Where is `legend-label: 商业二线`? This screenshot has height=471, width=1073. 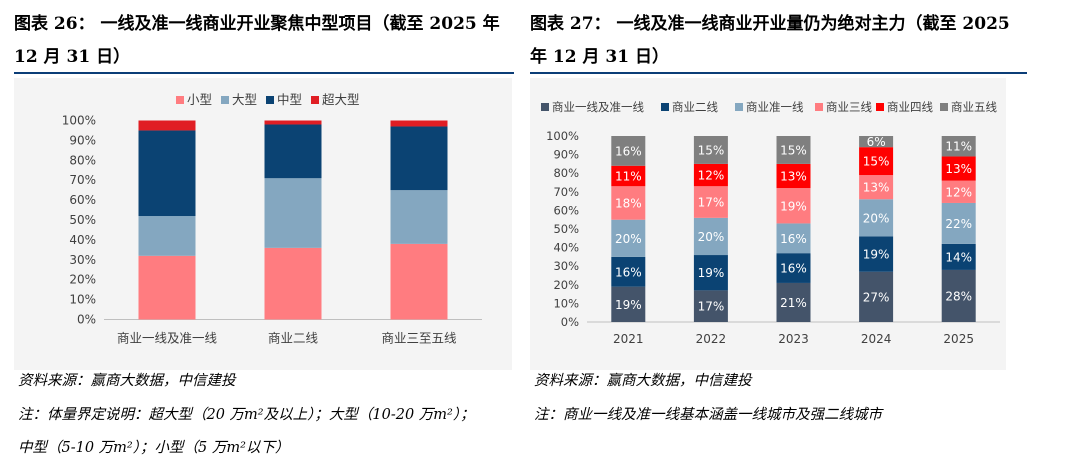
legend-label: 商业二线 is located at coordinates (695, 107).